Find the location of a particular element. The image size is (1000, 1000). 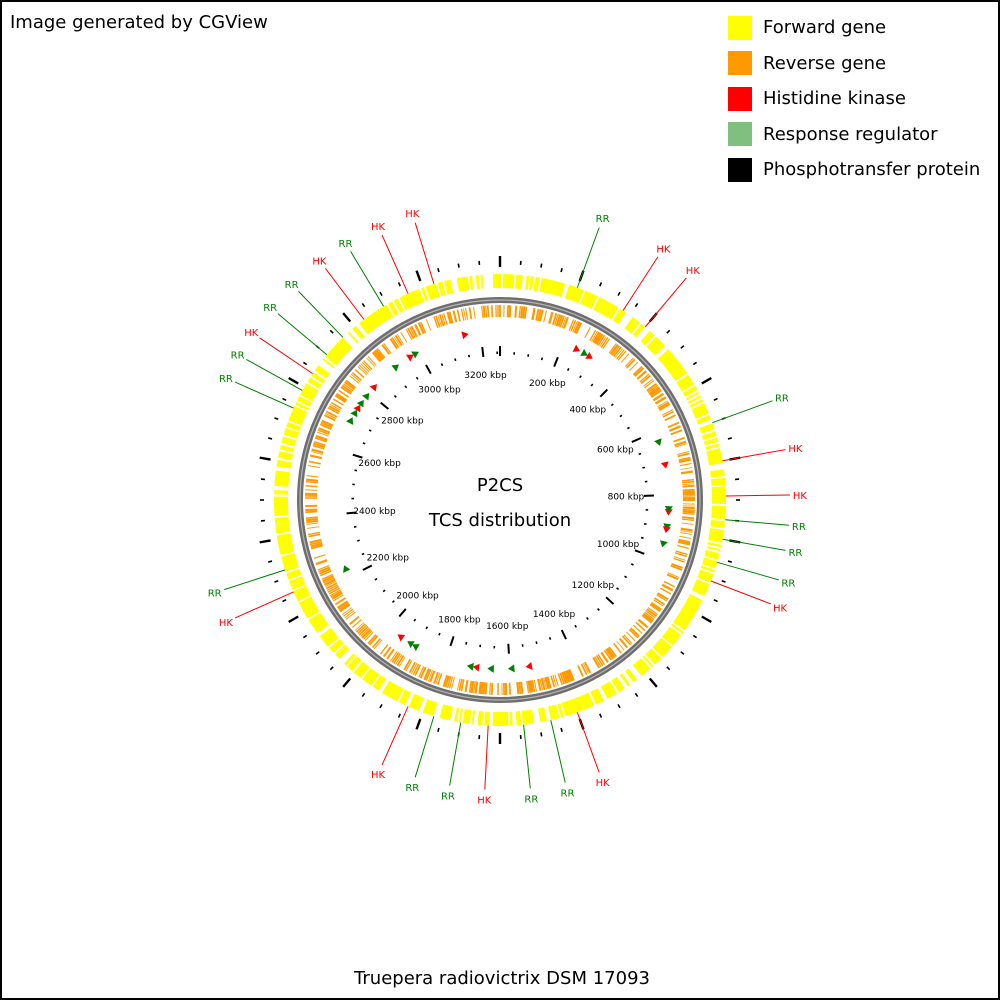

legend-swatch-phosphotransfer-protein is located at coordinates (740, 169).